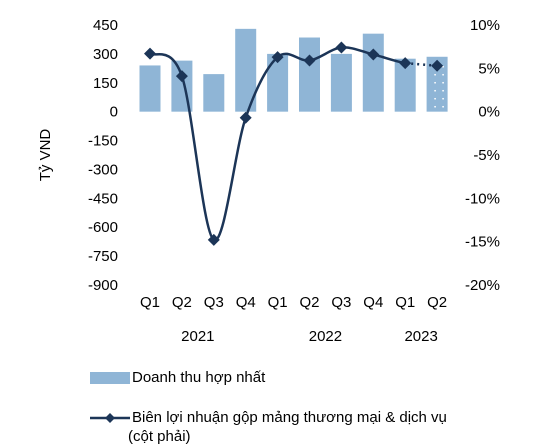 The width and height of the screenshot is (555, 448). Describe the element at coordinates (45, 155) in the screenshot. I see `y-axis-label: Tỷ VND` at that location.